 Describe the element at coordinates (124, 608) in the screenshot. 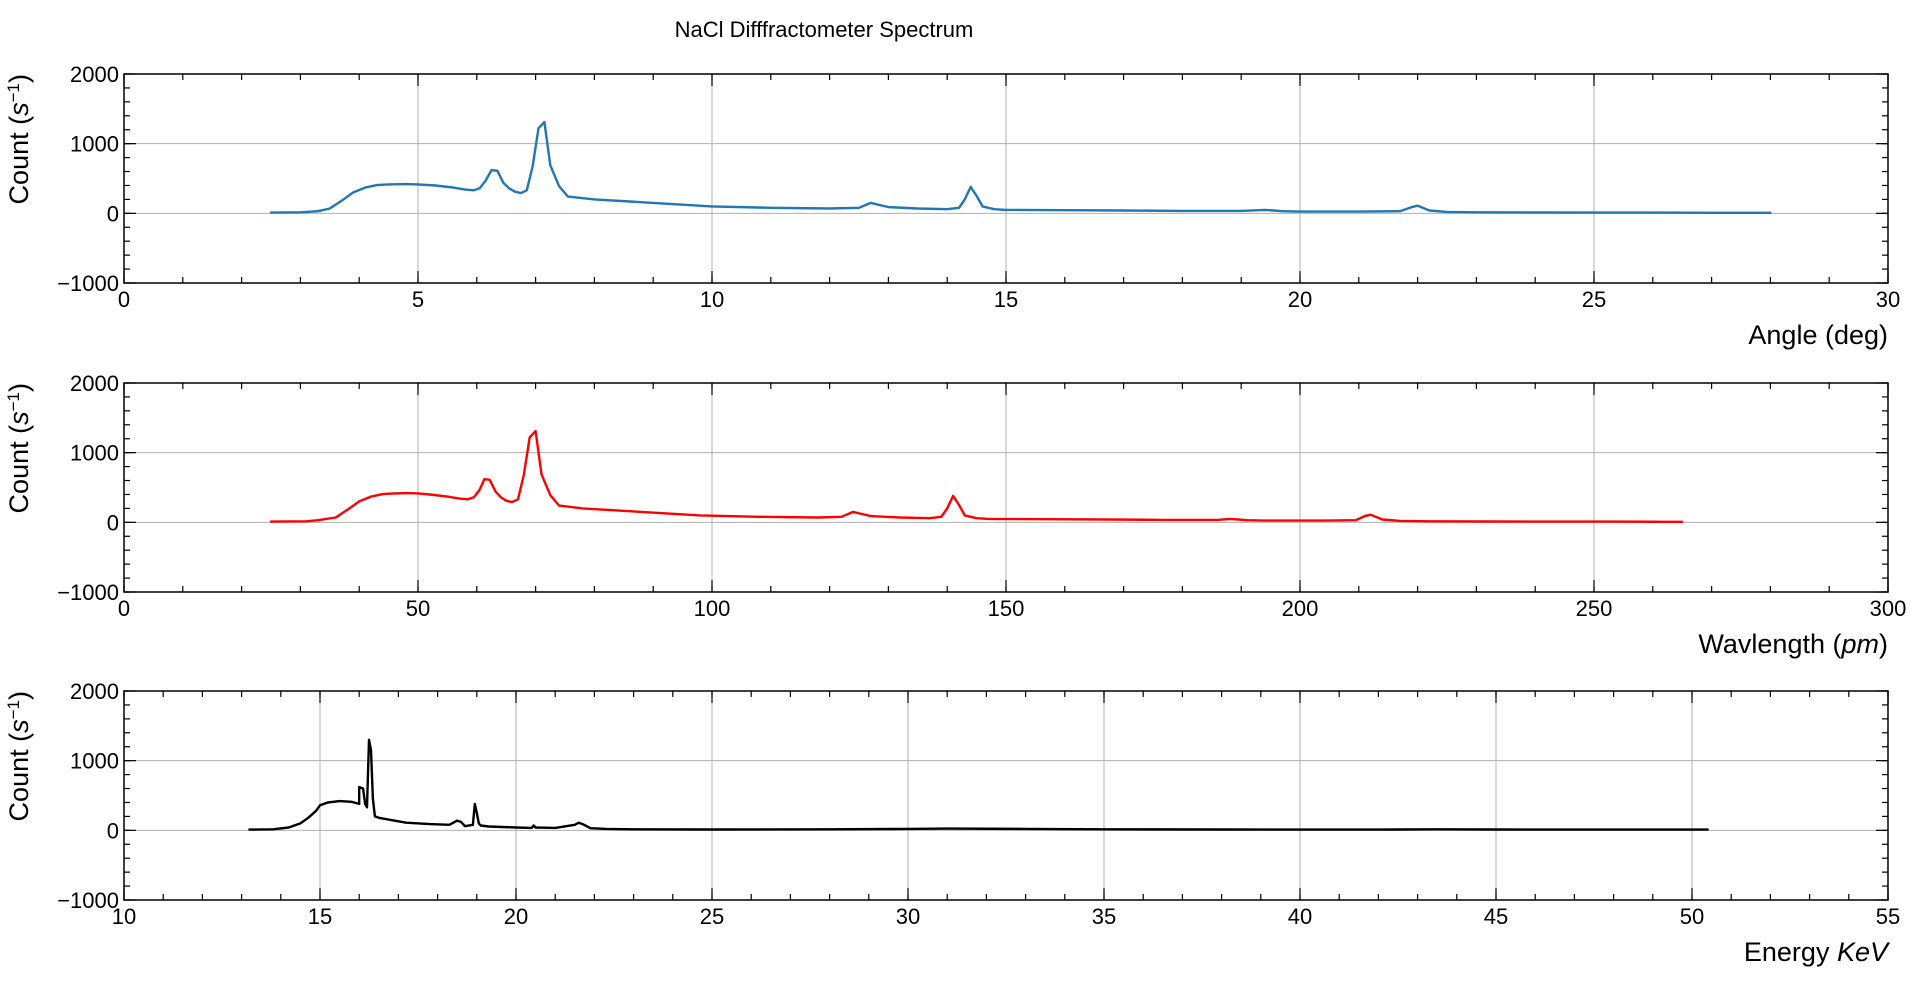

I see `wavelength-x-tick-label: 0` at that location.